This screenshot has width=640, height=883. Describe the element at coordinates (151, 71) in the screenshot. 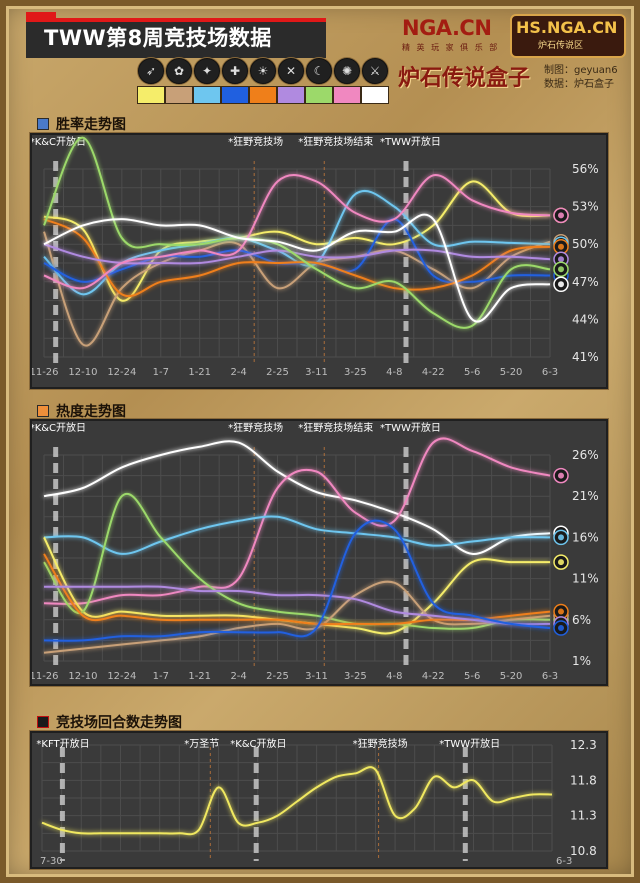

I see `hunter-icon: ➶` at that location.